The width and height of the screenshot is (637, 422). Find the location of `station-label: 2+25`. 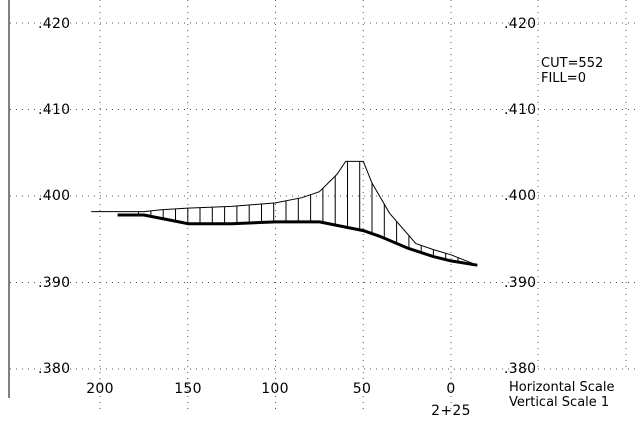

station-label: 2+25 is located at coordinates (451, 411).